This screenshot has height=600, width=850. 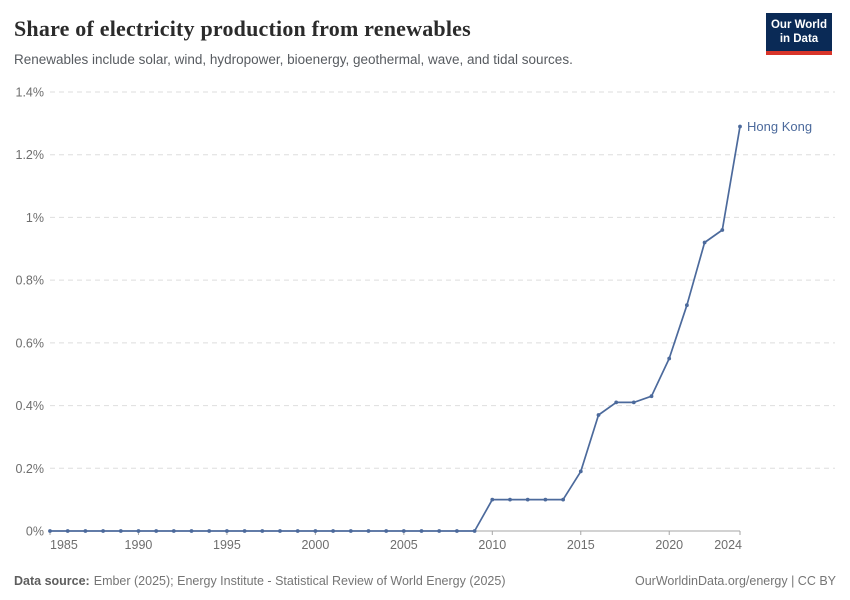 What do you see at coordinates (492, 545) in the screenshot?
I see `x-tick-label: 2010` at bounding box center [492, 545].